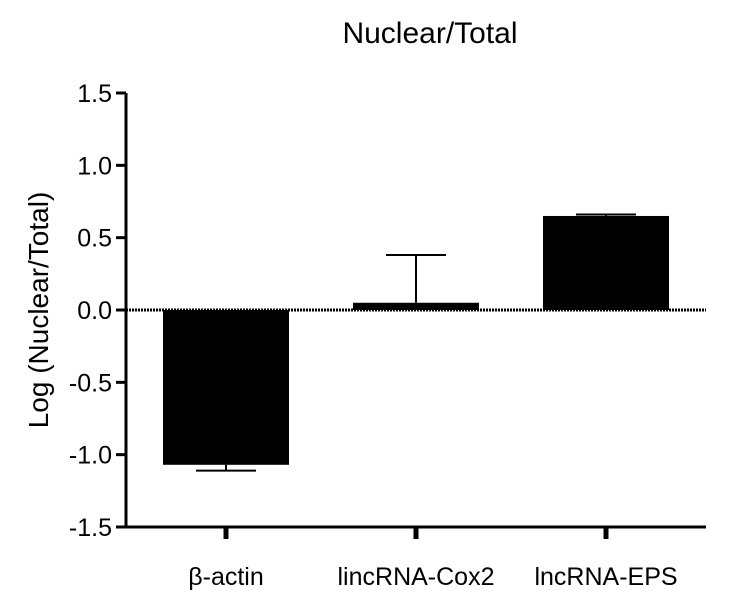  I want to click on x-tick-label: lincRNA-Cox2, so click(416, 577).